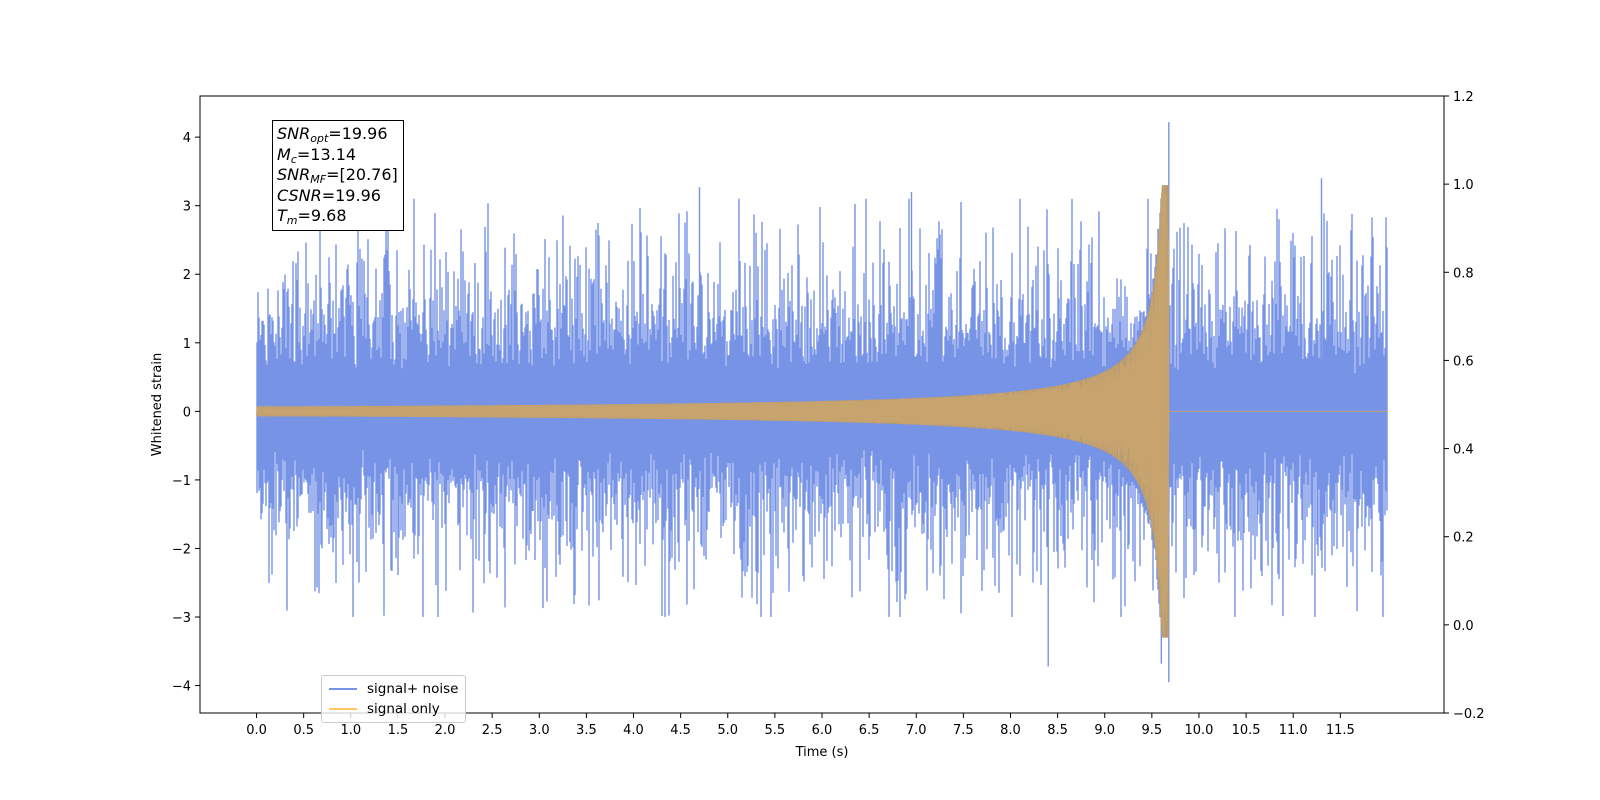 The image size is (1600, 800). Describe the element at coordinates (181, 687) in the screenshot. I see `y-tick-label: −4` at that location.